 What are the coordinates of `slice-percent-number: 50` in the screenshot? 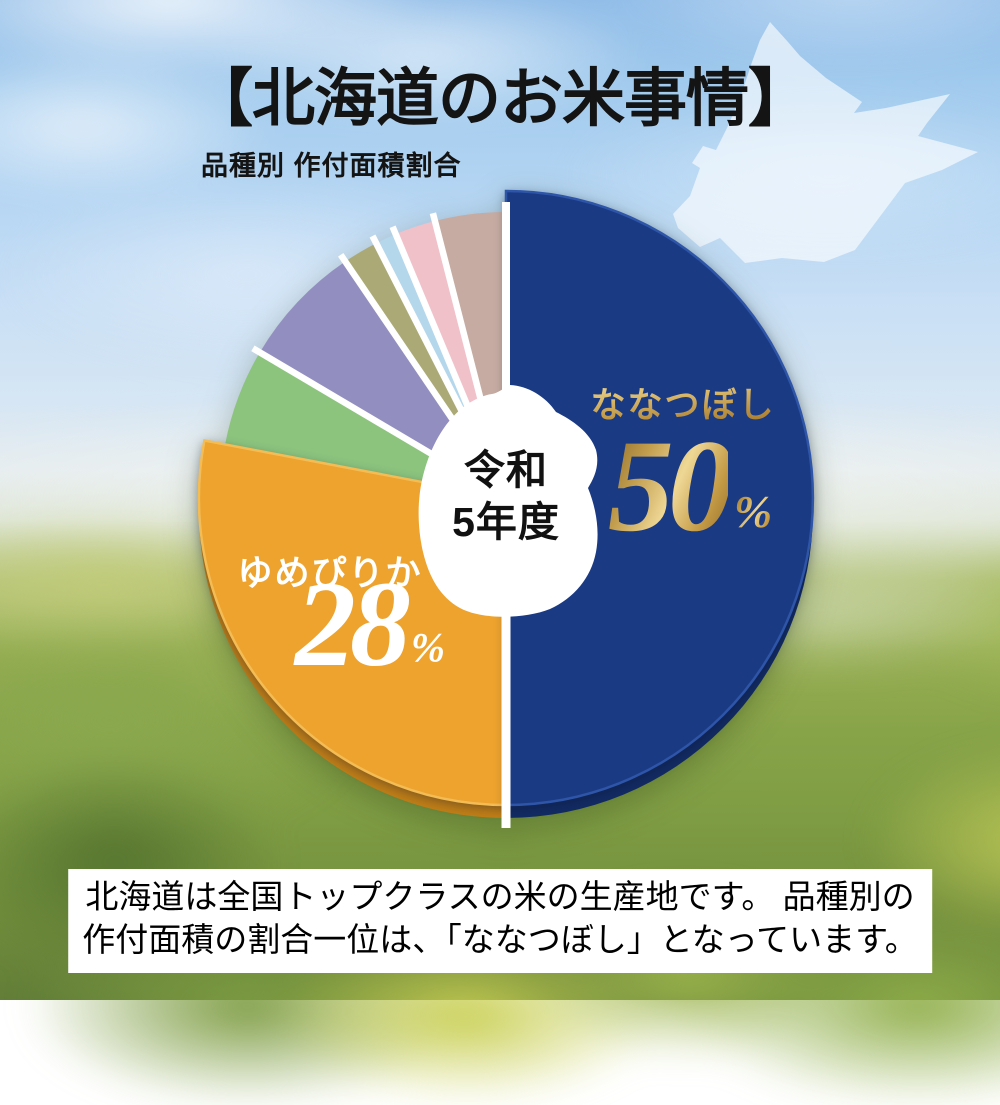 It's located at (670, 485).